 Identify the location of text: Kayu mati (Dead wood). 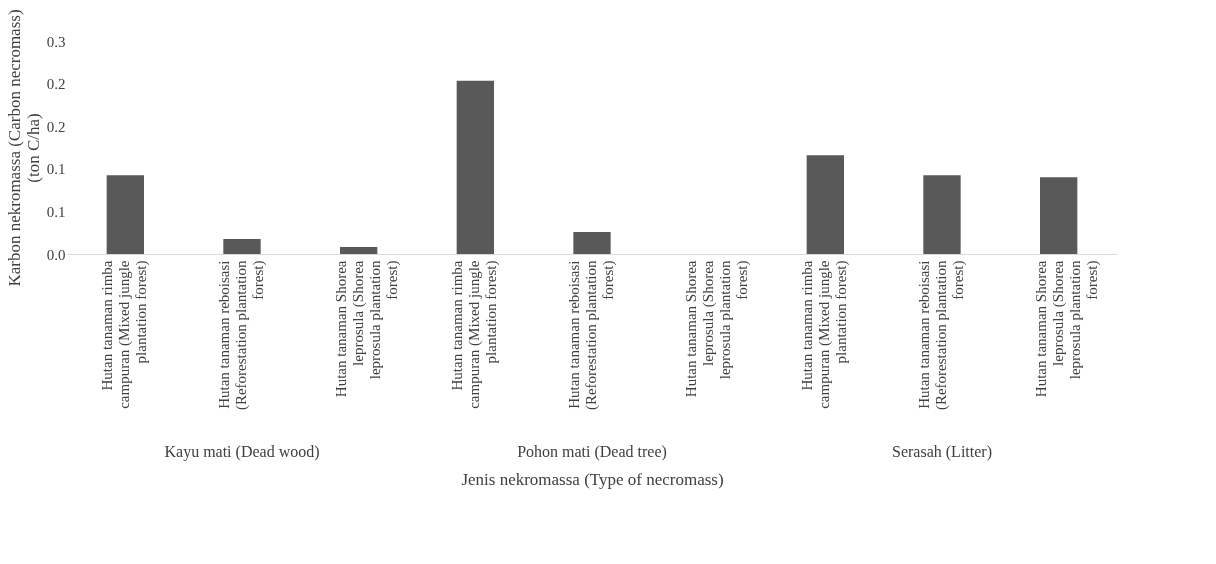
(242, 452).